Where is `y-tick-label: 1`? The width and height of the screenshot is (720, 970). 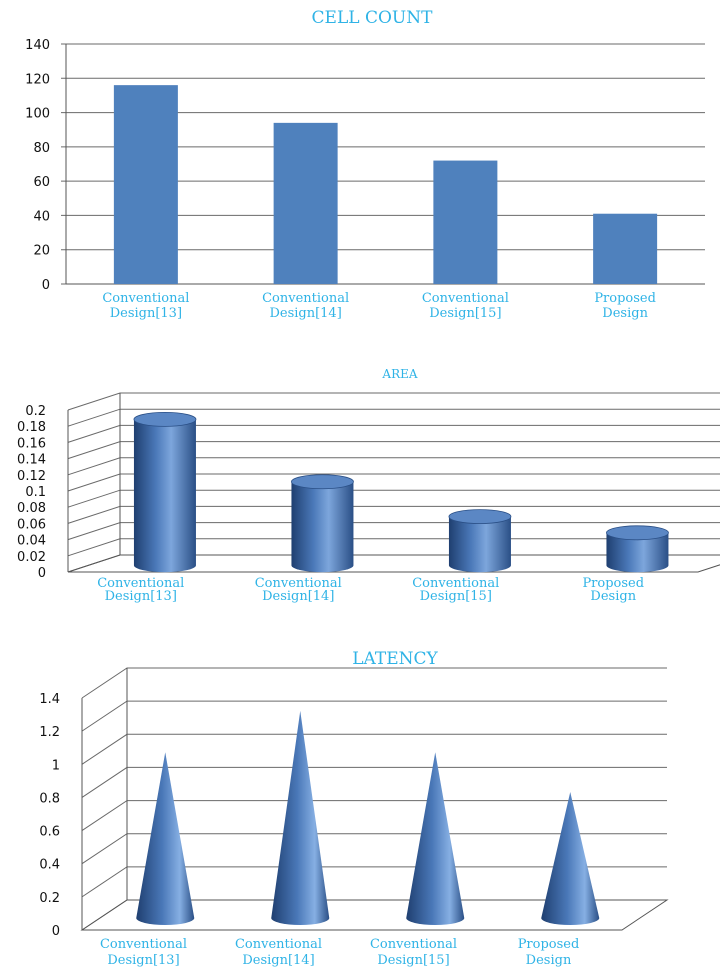 y-tick-label: 1 is located at coordinates (56, 765).